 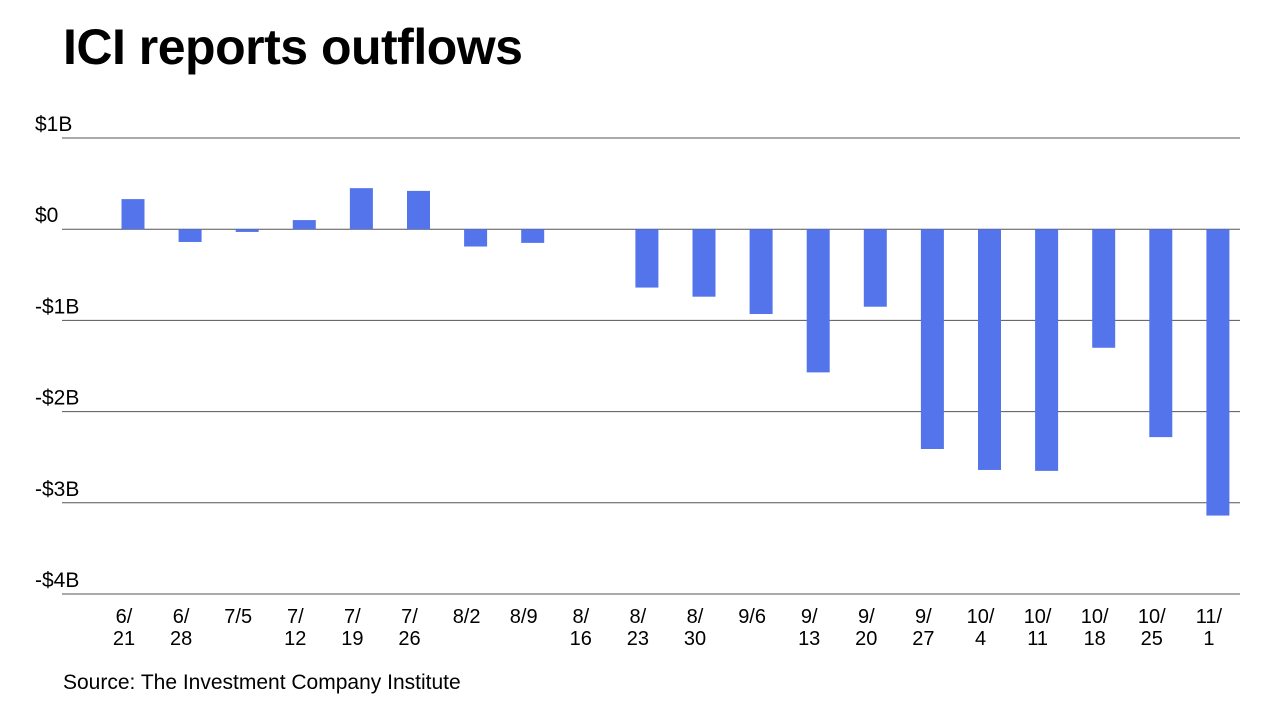 I want to click on x-tick-label: 8/30, so click(x=695, y=628).